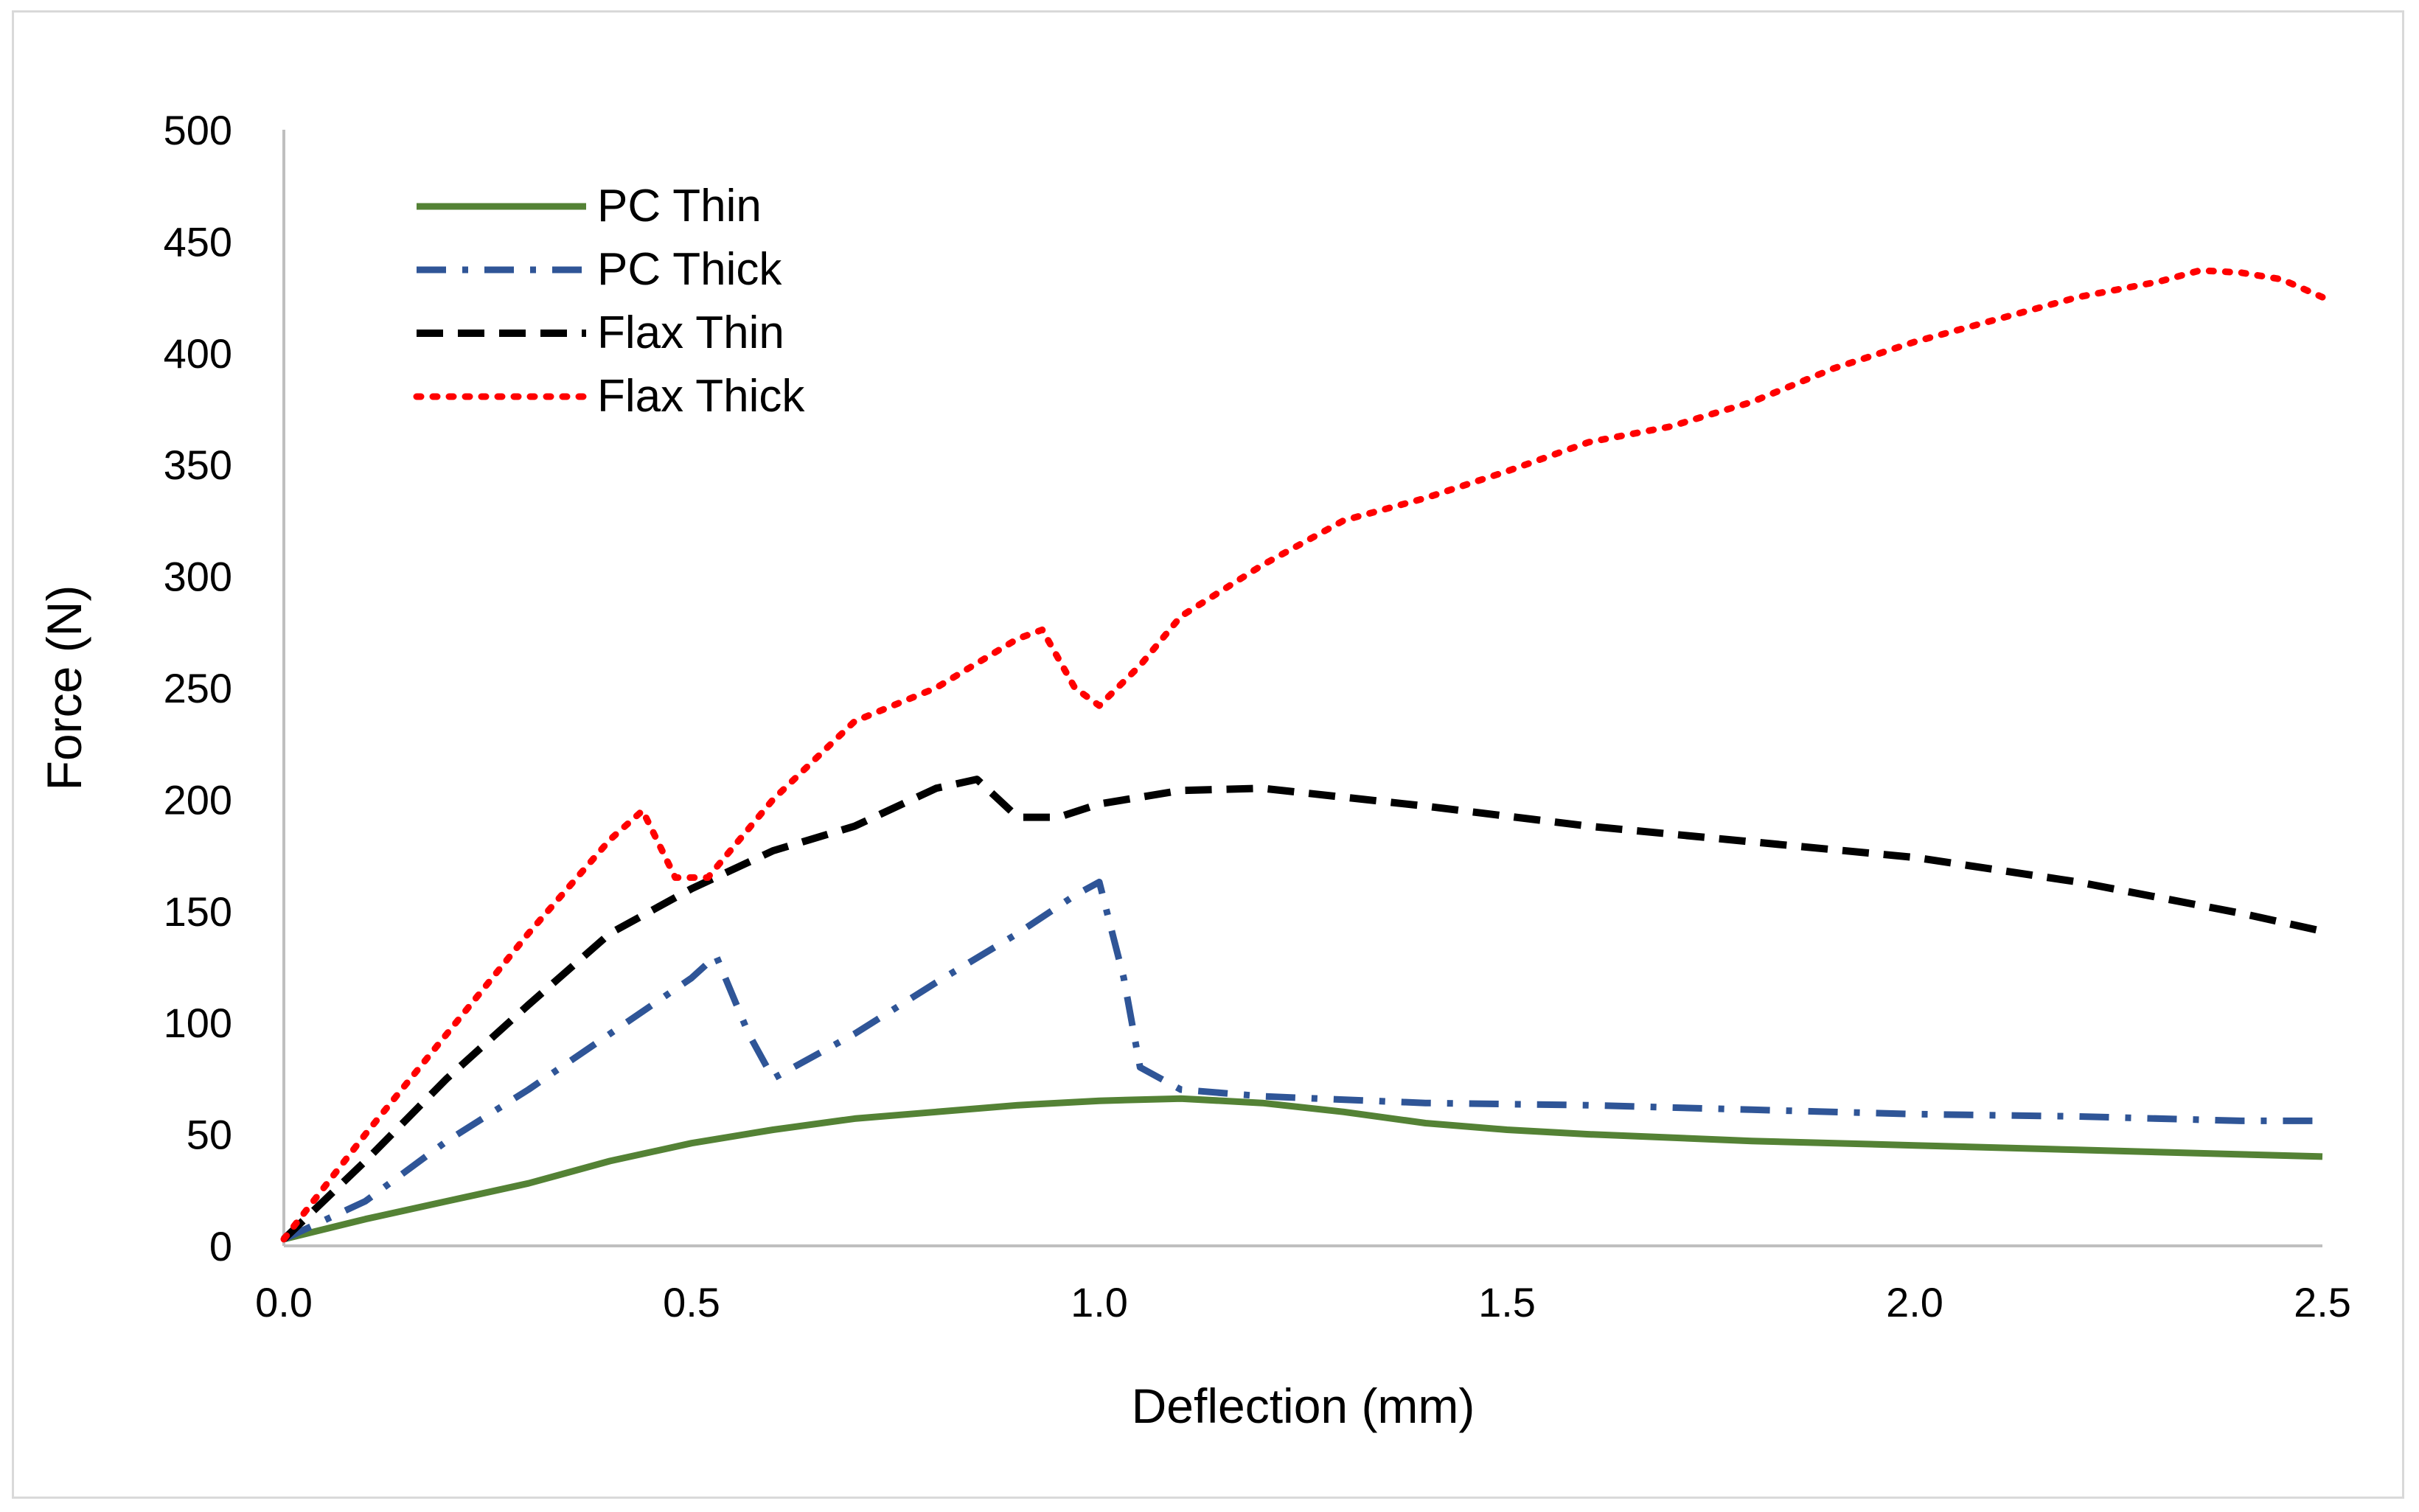  I want to click on series-line-pc-thin, so click(1302, 1169).